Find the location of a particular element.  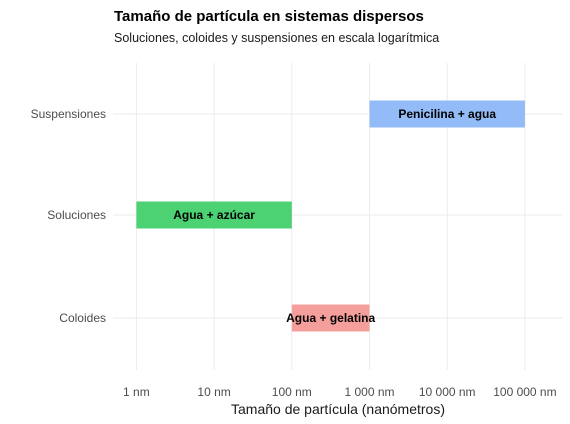

y-tick-label: Suspensiones is located at coordinates (68, 114).